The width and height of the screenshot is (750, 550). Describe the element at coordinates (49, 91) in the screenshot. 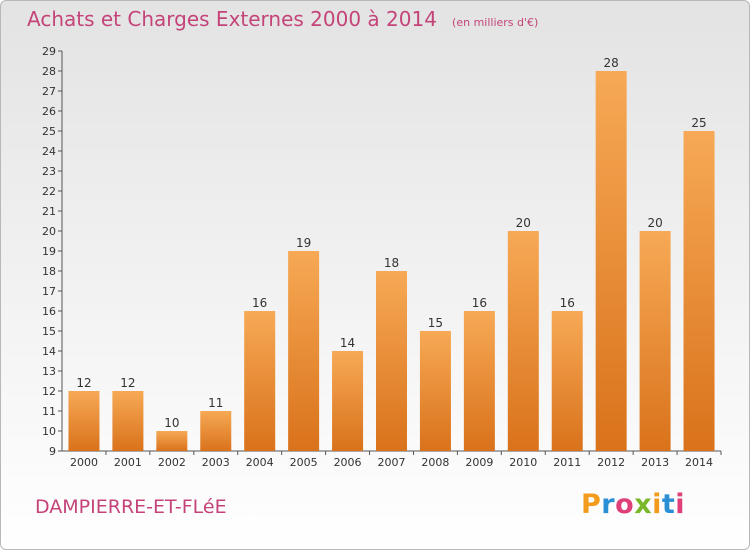

I see `y-tick-label: 27` at that location.